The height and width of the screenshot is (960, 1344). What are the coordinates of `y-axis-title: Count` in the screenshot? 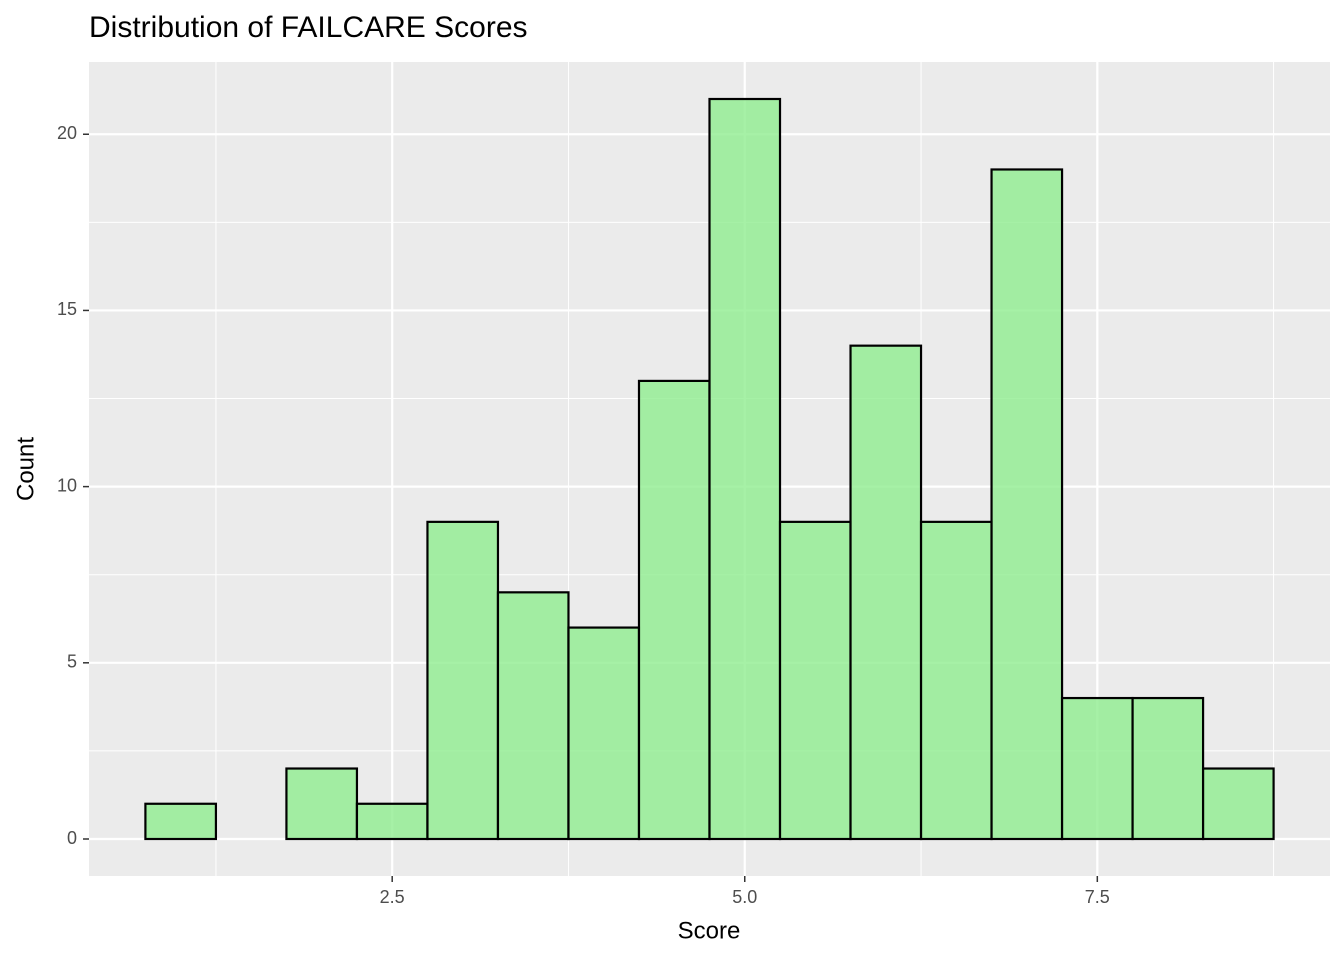 It's located at (25, 469).